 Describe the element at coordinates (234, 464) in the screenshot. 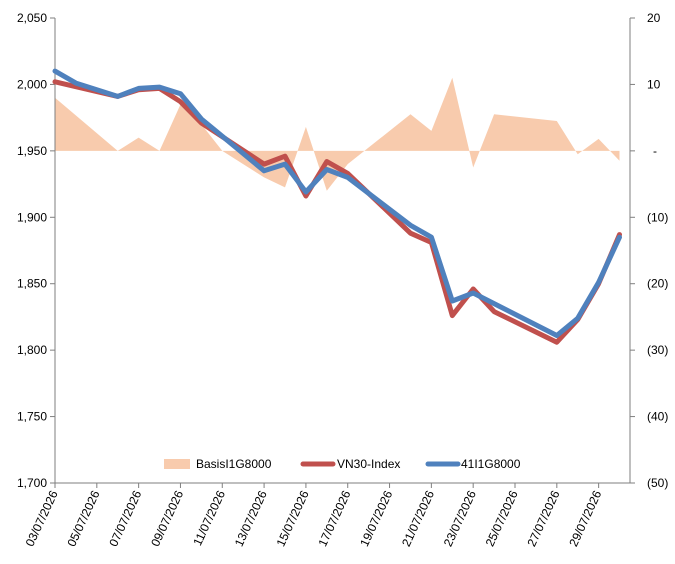

I see `legend-label-basisi1g8000: BasisI1G8000` at that location.